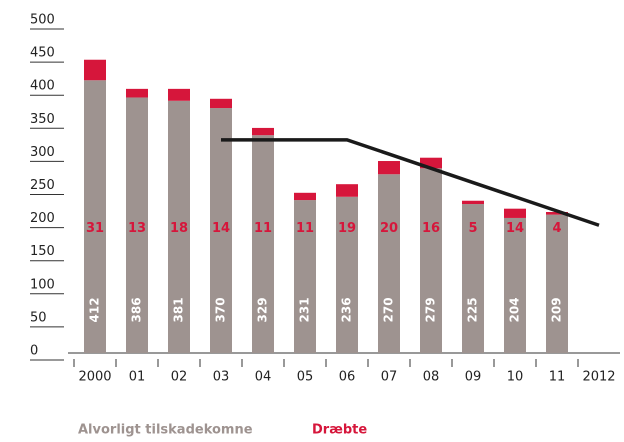  What do you see at coordinates (339, 430) in the screenshot?
I see `legend-label: Dræbte` at bounding box center [339, 430].